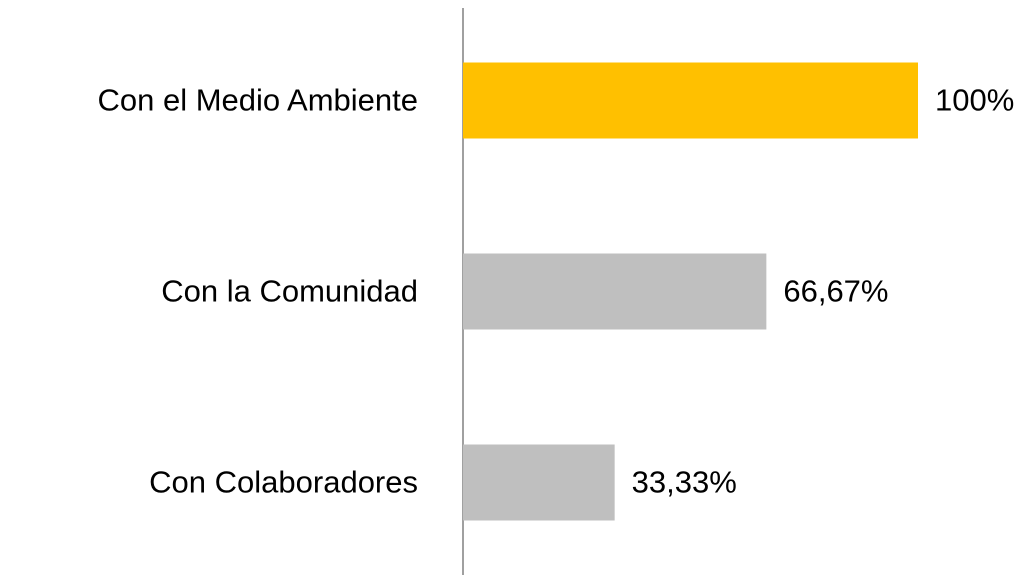 This screenshot has width=1032, height=575. I want to click on value-label: 100%, so click(974, 100).